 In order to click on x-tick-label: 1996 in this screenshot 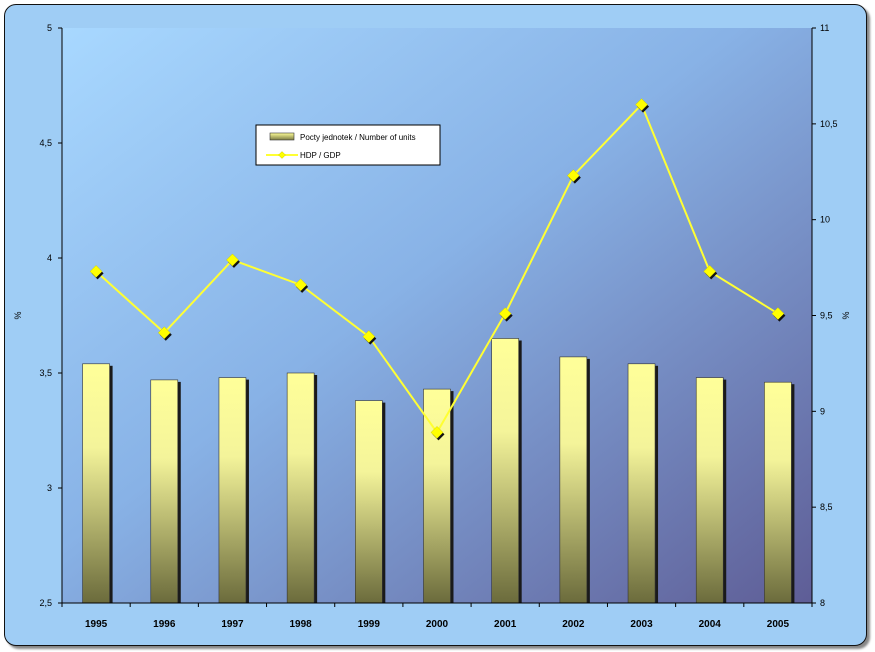, I will do `click(164, 624)`.